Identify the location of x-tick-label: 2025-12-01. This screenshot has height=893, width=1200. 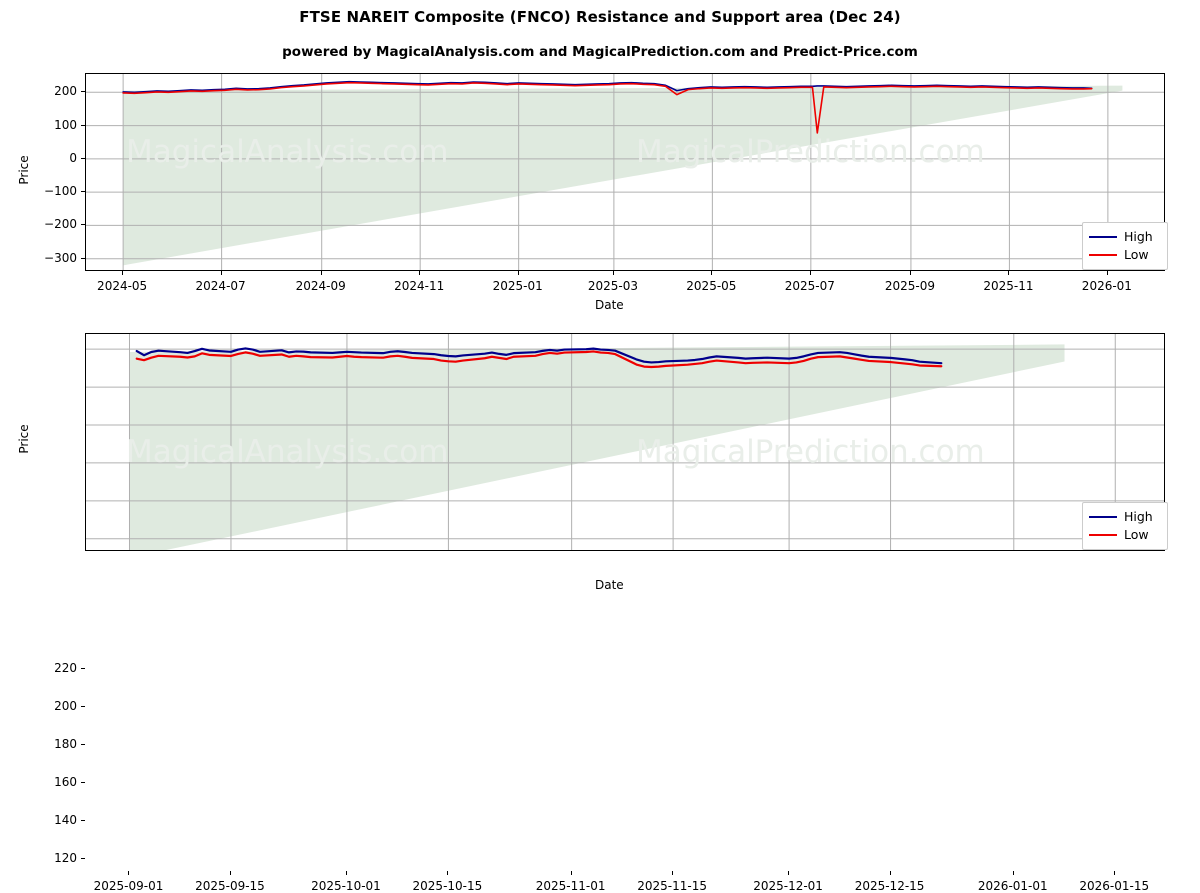
(788, 886).